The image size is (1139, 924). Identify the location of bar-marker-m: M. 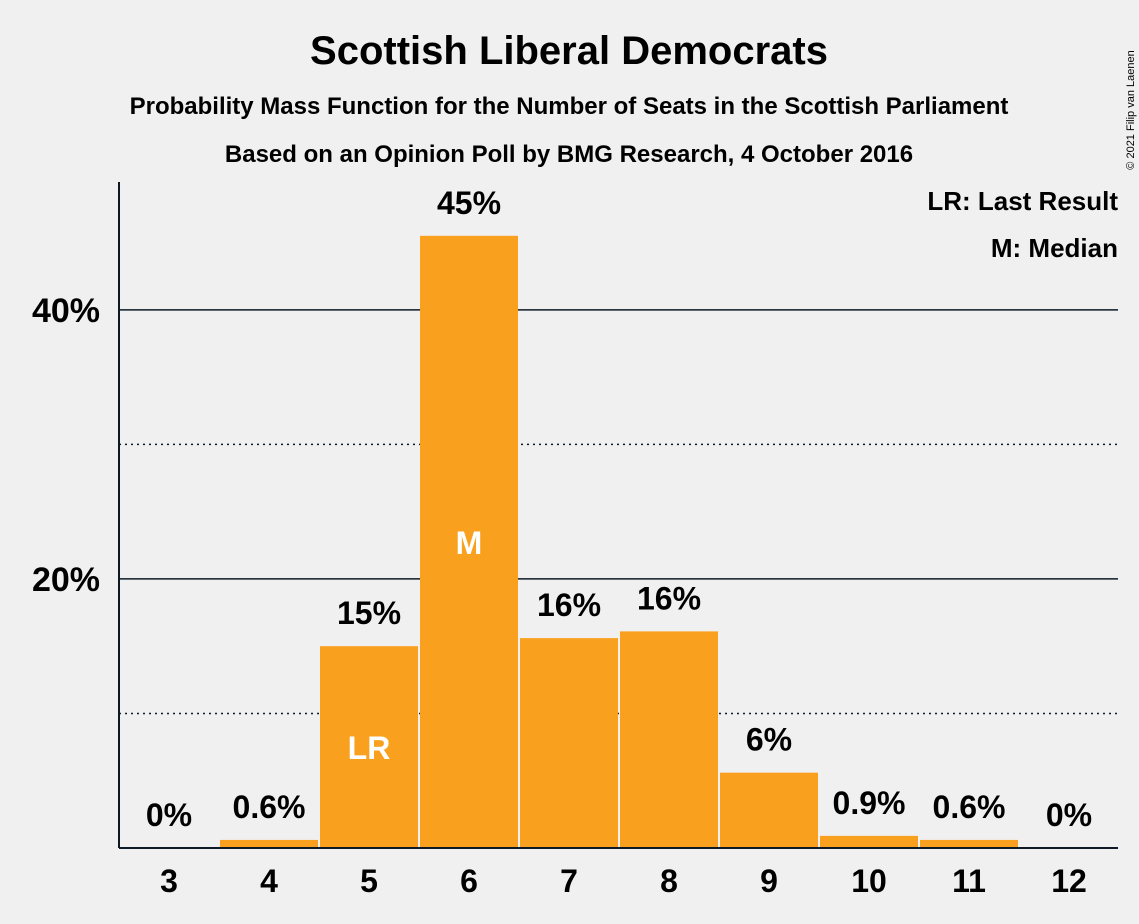
(469, 543).